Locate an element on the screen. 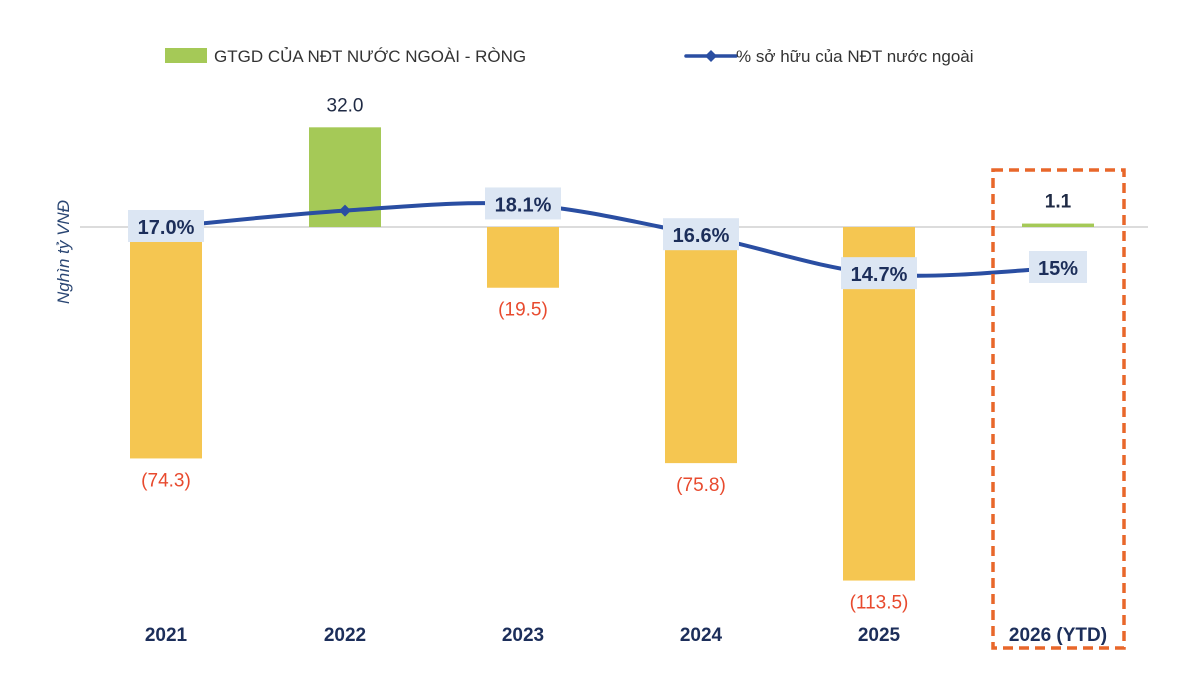 The height and width of the screenshot is (686, 1200). x-tick-label-5: 2026 (YTD) is located at coordinates (1058, 635).